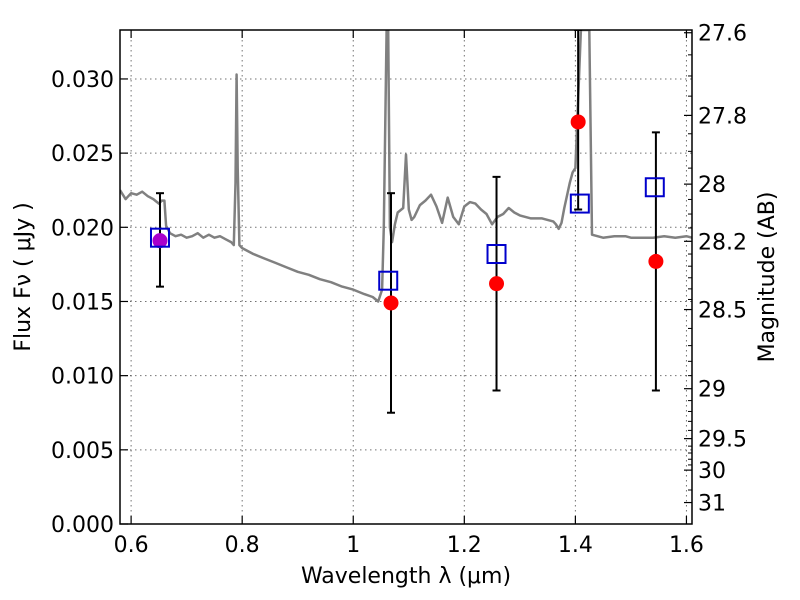  Describe the element at coordinates (23, 276) in the screenshot. I see `y-axis-title: Flux Fν ( μJy )` at that location.